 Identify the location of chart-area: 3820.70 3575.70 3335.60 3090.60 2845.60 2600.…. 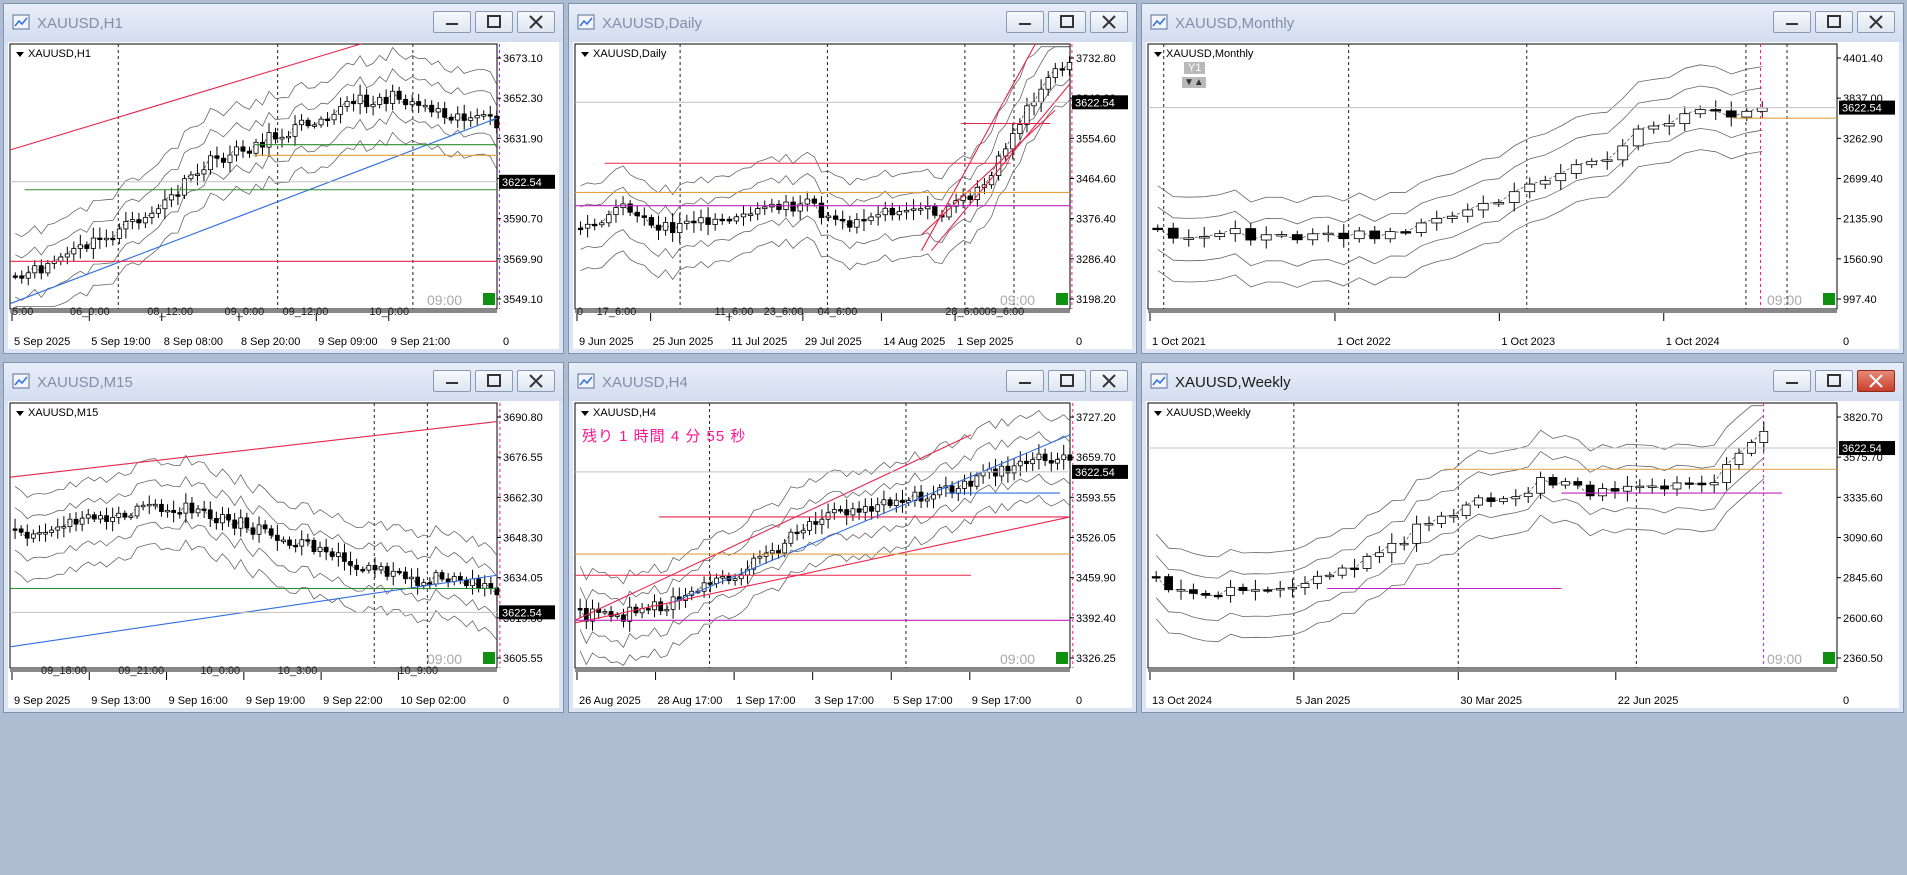
(1522, 554).